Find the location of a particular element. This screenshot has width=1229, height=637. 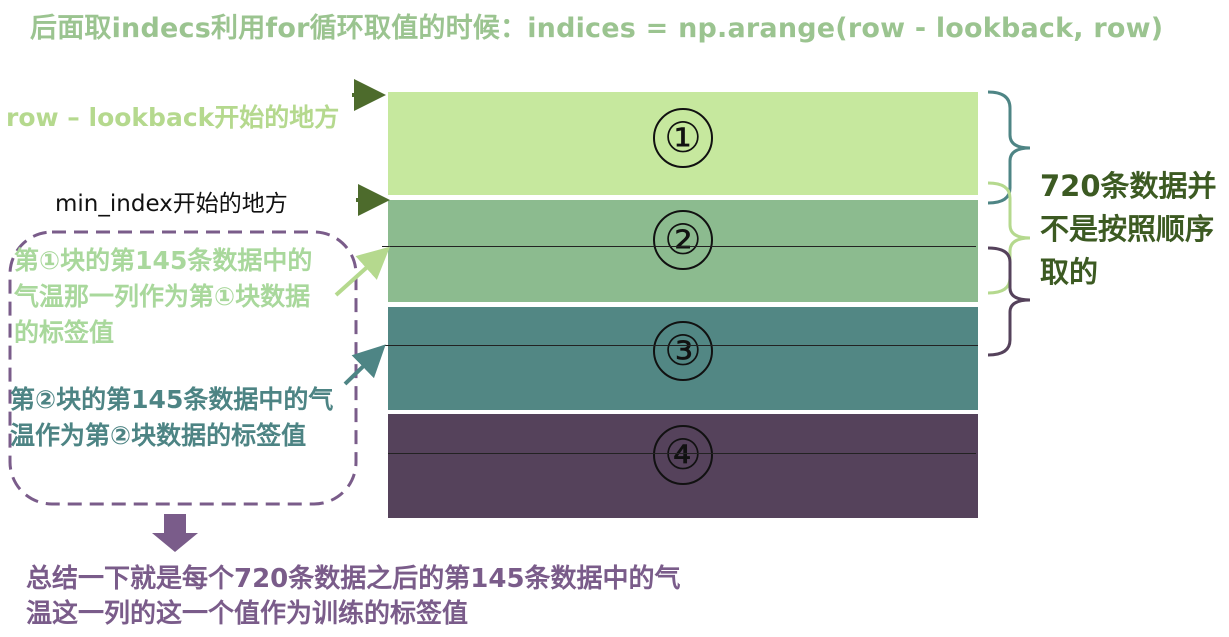

data-block-1: ① is located at coordinates (683, 143).